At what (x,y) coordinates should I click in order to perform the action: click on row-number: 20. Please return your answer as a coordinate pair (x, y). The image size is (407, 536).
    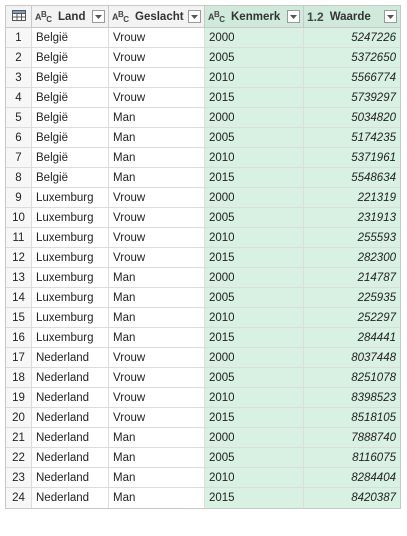
    Looking at the image, I should click on (19, 417).